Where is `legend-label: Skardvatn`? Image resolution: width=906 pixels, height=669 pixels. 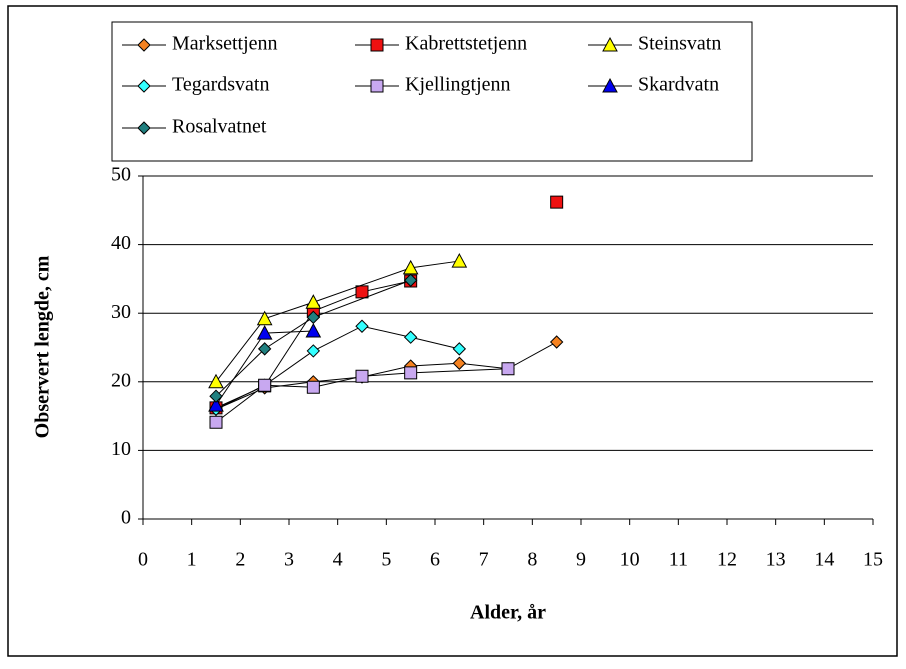
legend-label: Skardvatn is located at coordinates (678, 85).